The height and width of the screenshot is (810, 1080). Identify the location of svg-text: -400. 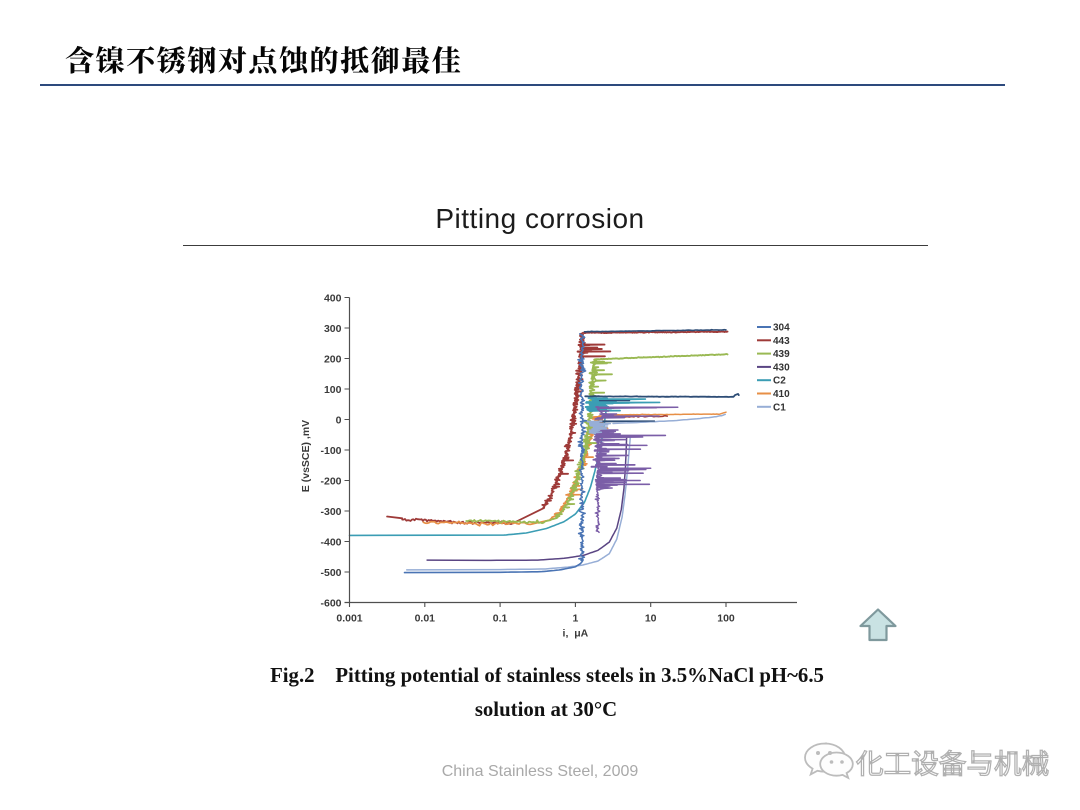
(330, 542).